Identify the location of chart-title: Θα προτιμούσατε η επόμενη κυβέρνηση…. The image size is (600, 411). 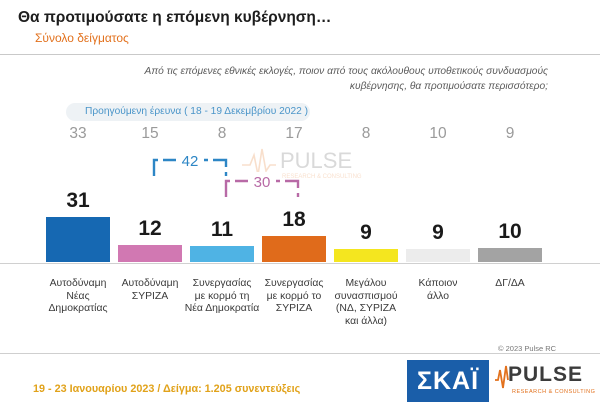
(175, 17).